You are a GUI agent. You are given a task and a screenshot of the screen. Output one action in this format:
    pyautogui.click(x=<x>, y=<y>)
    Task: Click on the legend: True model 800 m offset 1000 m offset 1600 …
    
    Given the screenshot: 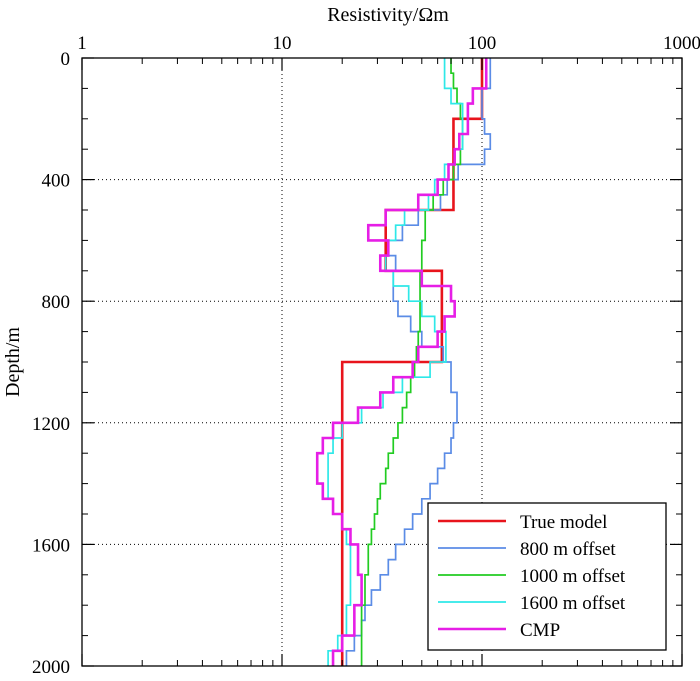 What is the action you would take?
    pyautogui.click(x=547, y=576)
    